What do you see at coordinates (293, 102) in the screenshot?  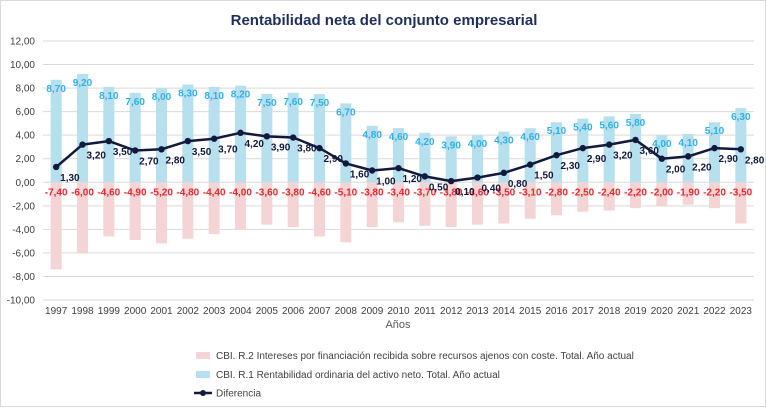 I see `r1-data-label: 7,60` at bounding box center [293, 102].